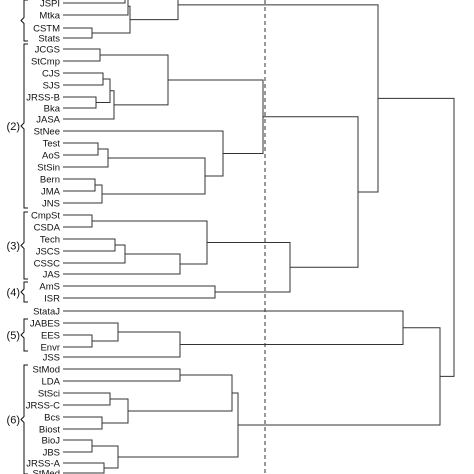 The width and height of the screenshot is (474, 474). I want to click on leaf-label: CSDA, so click(47, 228).